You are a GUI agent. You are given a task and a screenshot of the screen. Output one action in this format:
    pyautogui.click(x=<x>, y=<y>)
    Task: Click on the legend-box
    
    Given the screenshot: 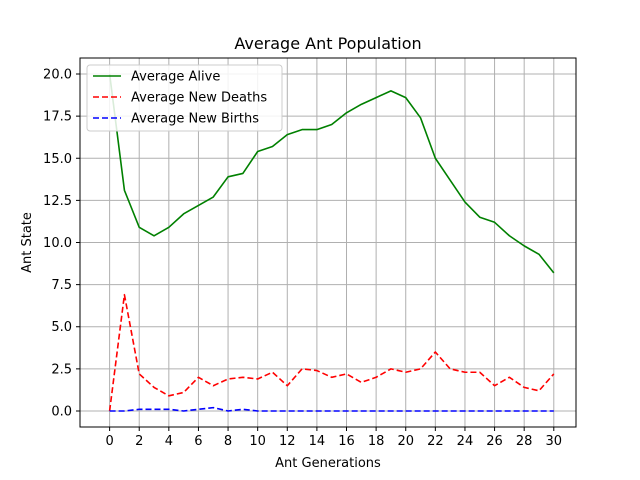 What is the action you would take?
    pyautogui.click(x=184, y=98)
    